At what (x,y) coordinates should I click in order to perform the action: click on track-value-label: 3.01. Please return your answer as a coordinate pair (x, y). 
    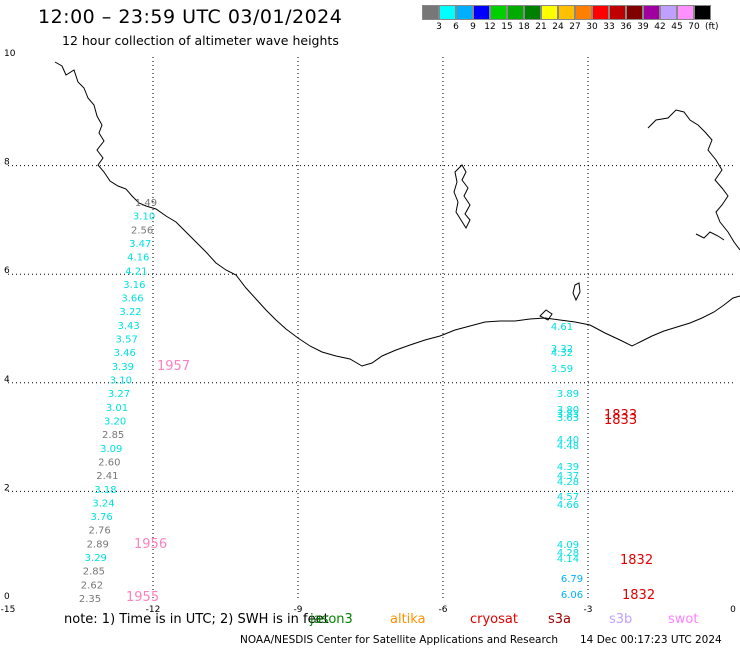
    Looking at the image, I should click on (117, 408).